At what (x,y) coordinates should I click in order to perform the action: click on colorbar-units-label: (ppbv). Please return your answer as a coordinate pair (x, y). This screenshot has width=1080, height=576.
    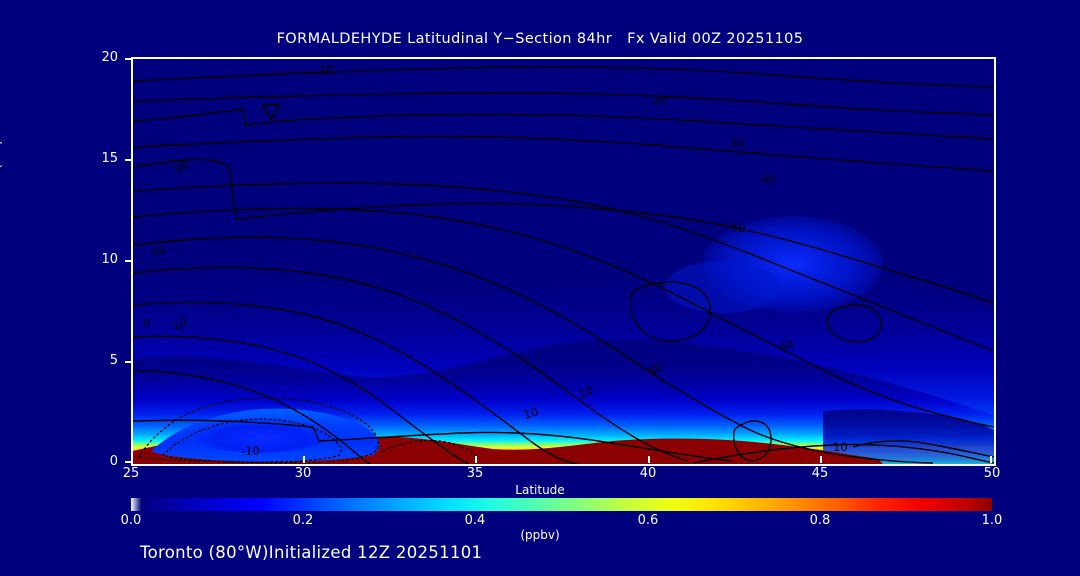
    Looking at the image, I should click on (540, 535).